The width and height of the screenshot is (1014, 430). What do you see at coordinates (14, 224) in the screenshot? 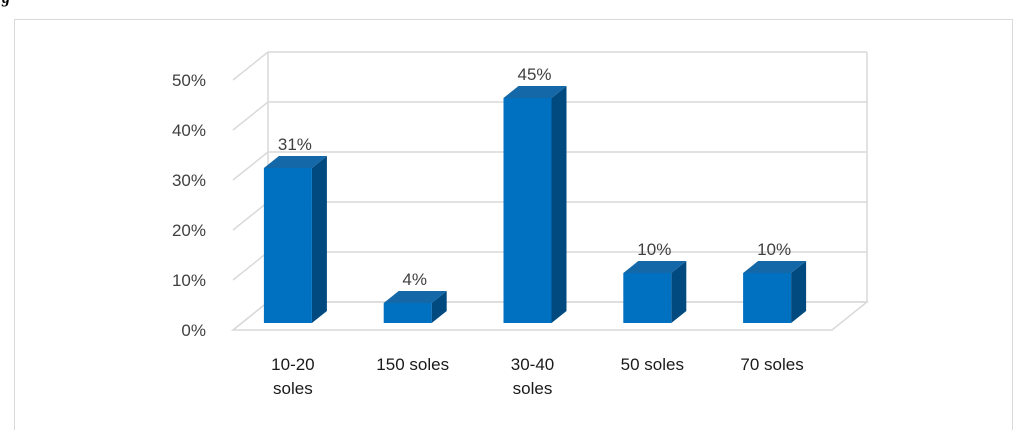
I see `chart-frame-left-border` at bounding box center [14, 224].